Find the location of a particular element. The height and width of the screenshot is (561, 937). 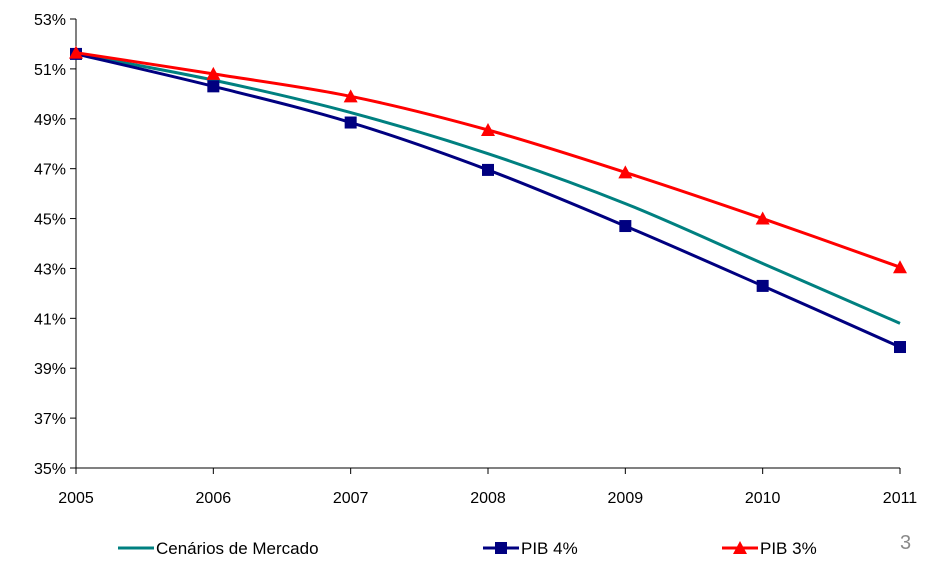

y-tick-label: 53% is located at coordinates (50, 20).